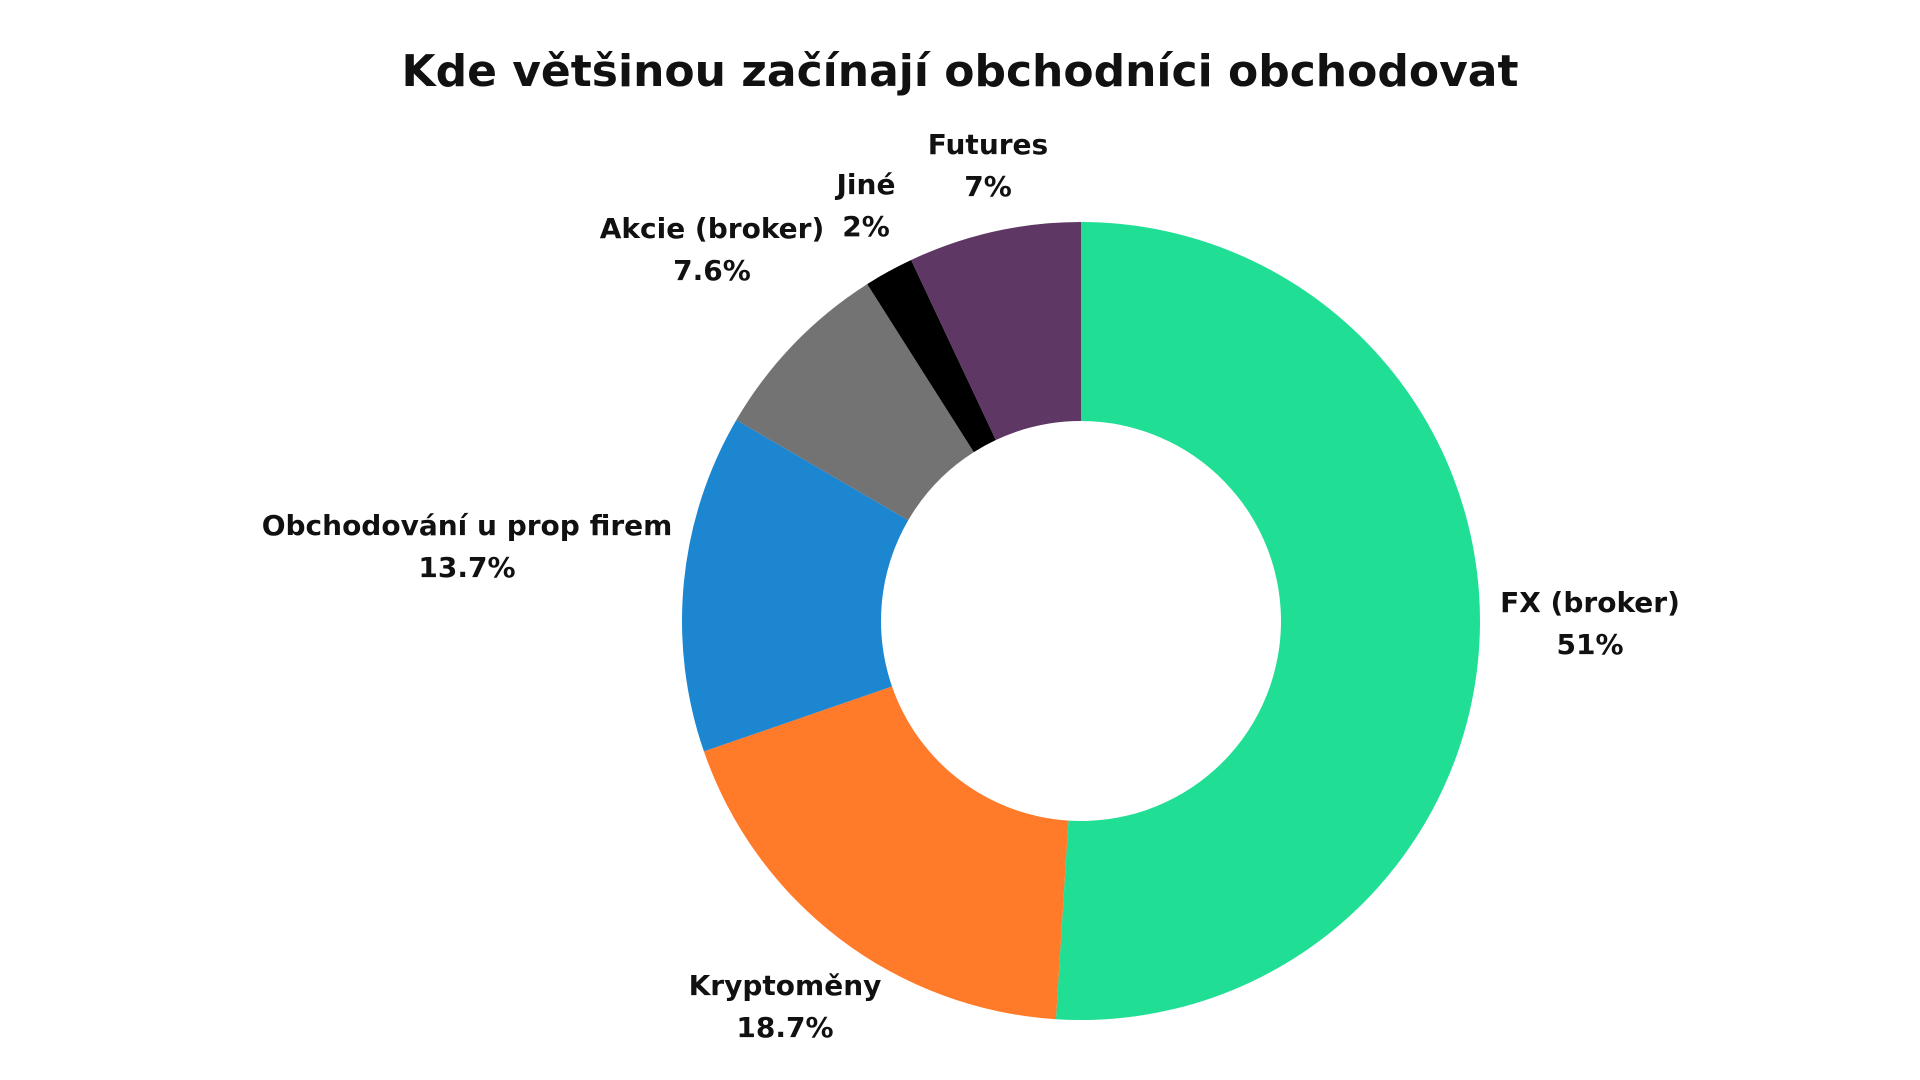 Image resolution: width=1920 pixels, height=1080 pixels. What do you see at coordinates (1589, 644) in the screenshot?
I see `slice-value-fx-broker: 51%` at bounding box center [1589, 644].